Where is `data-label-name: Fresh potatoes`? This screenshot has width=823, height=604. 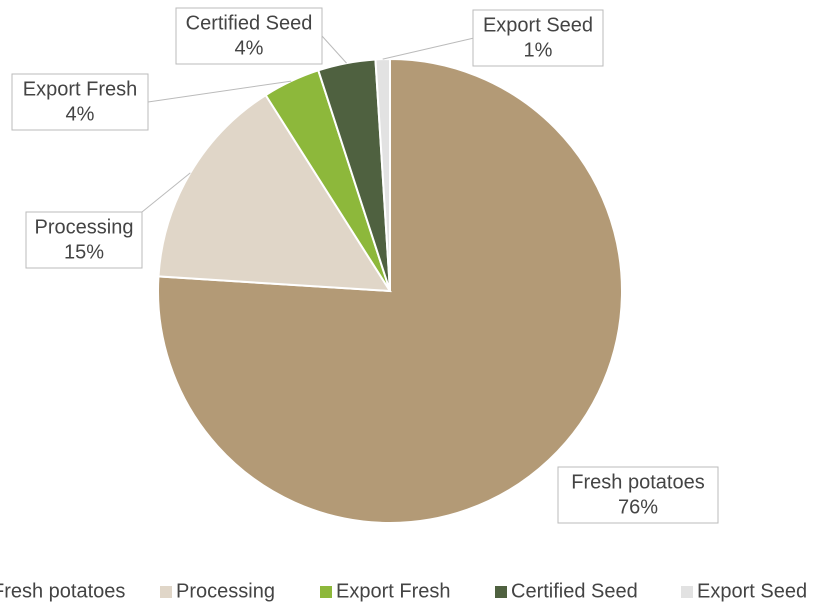 data-label-name: Fresh potatoes is located at coordinates (637, 482).